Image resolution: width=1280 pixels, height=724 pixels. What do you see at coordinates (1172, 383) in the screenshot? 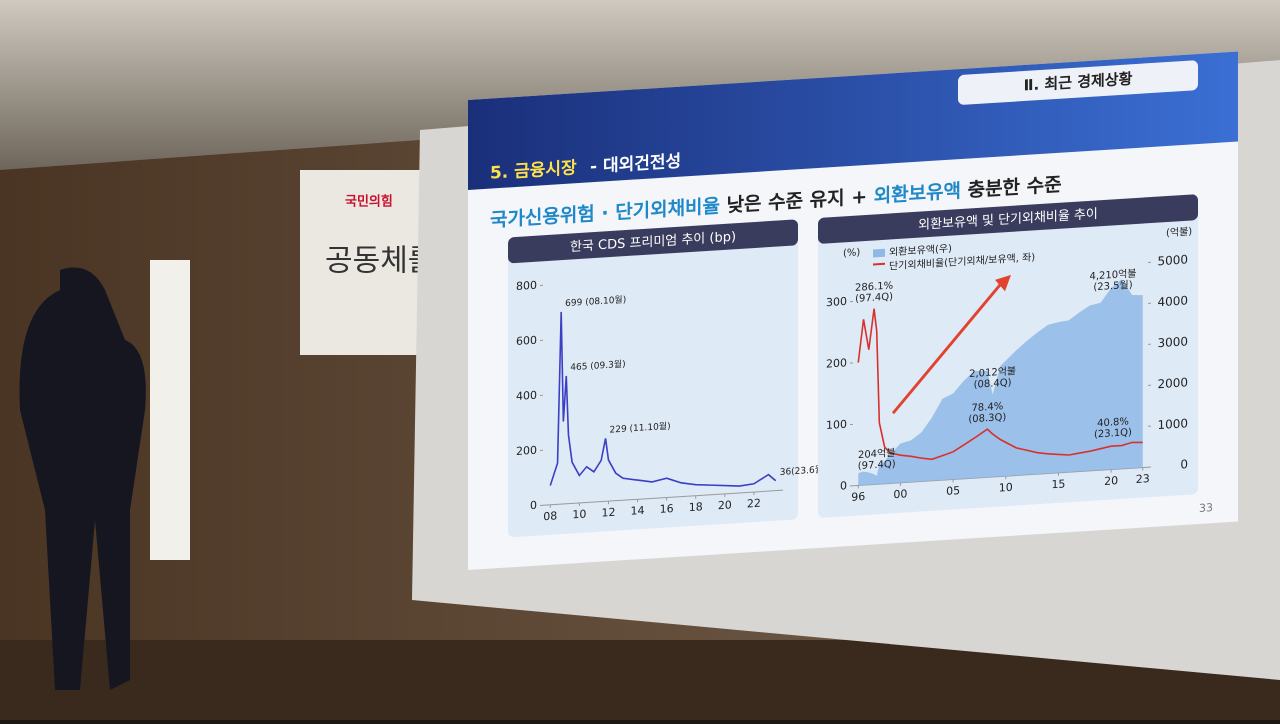
I see `y2-tick-label: 2000` at bounding box center [1172, 383].